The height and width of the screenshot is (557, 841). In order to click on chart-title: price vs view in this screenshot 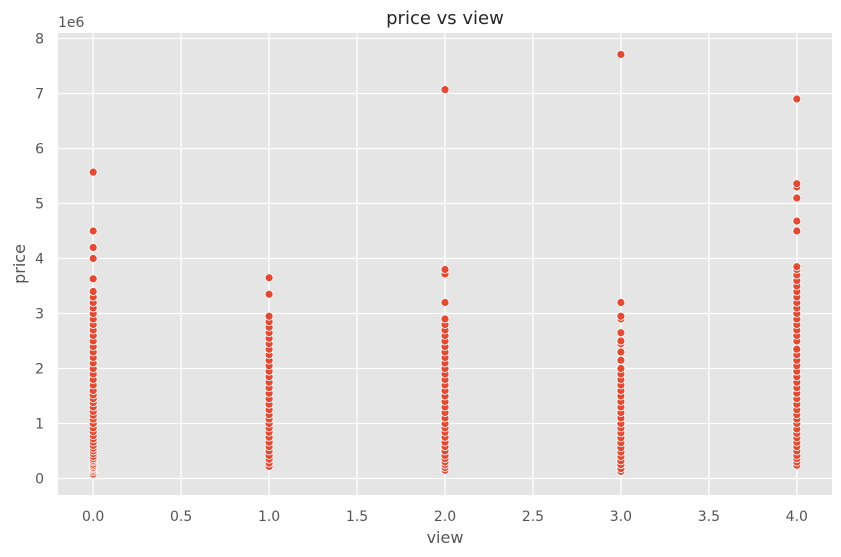, I will do `click(445, 18)`.